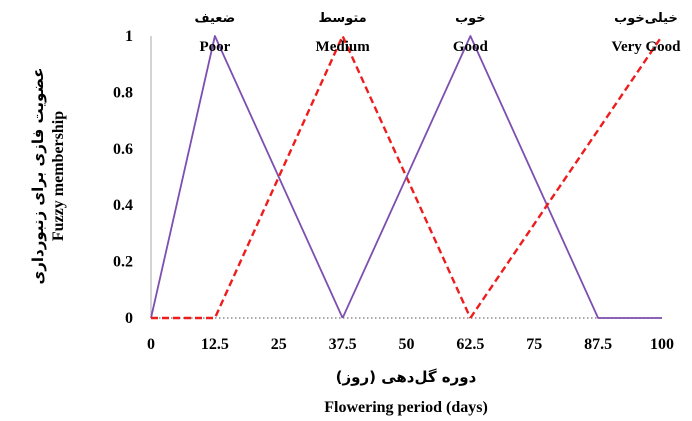 This screenshot has width=692, height=421. I want to click on x-tick-label: 25, so click(279, 344).